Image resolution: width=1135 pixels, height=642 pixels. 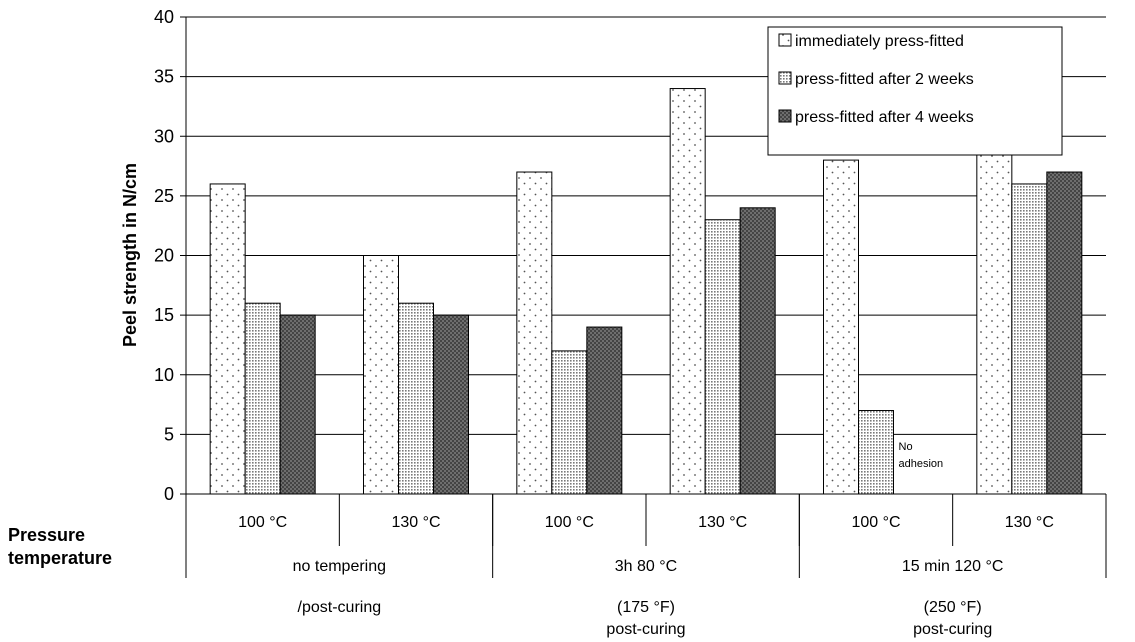 What do you see at coordinates (164, 196) in the screenshot?
I see `y-tick-label: 25` at bounding box center [164, 196].